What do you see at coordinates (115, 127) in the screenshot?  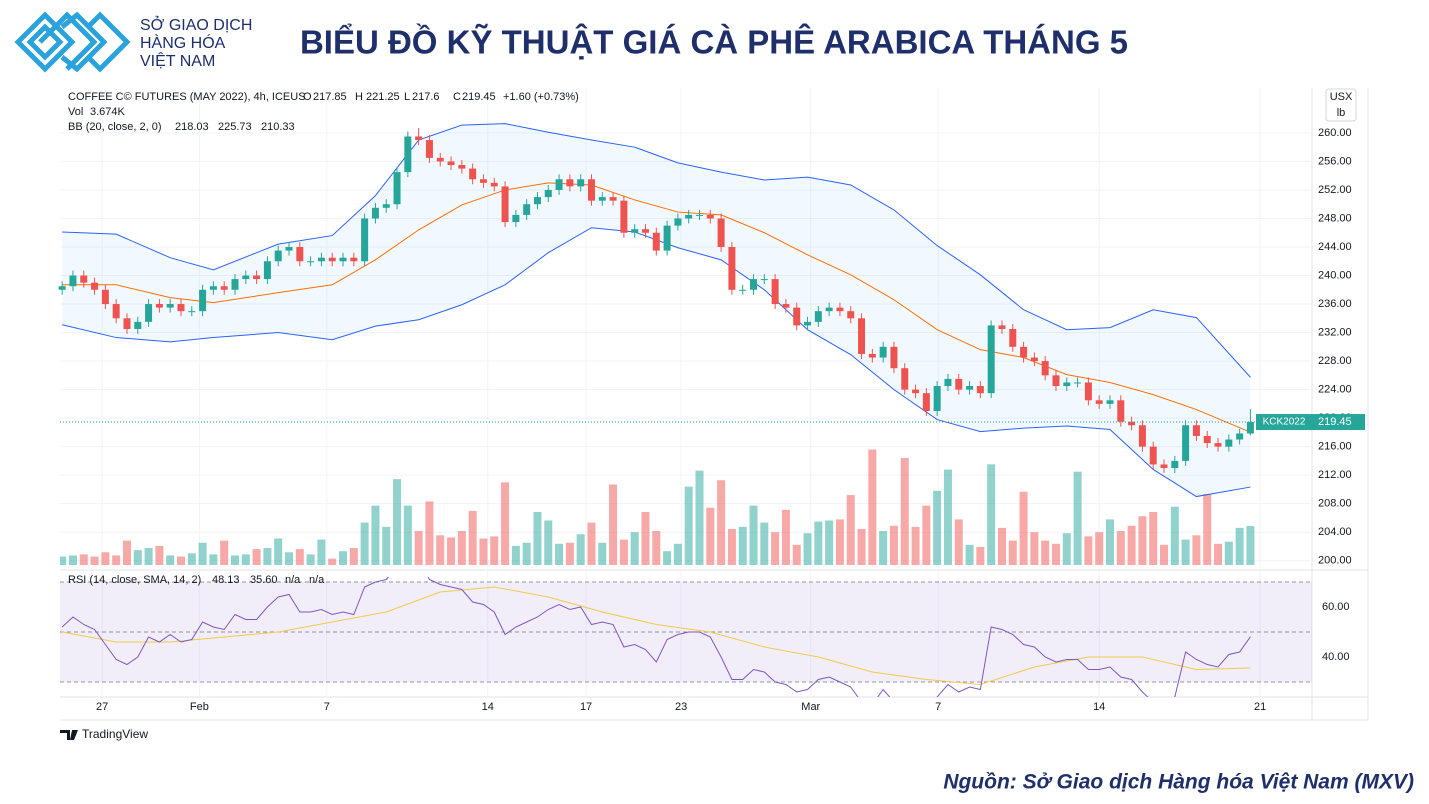 I see `legend-bb: BB (20, close, 2, 0)` at bounding box center [115, 127].